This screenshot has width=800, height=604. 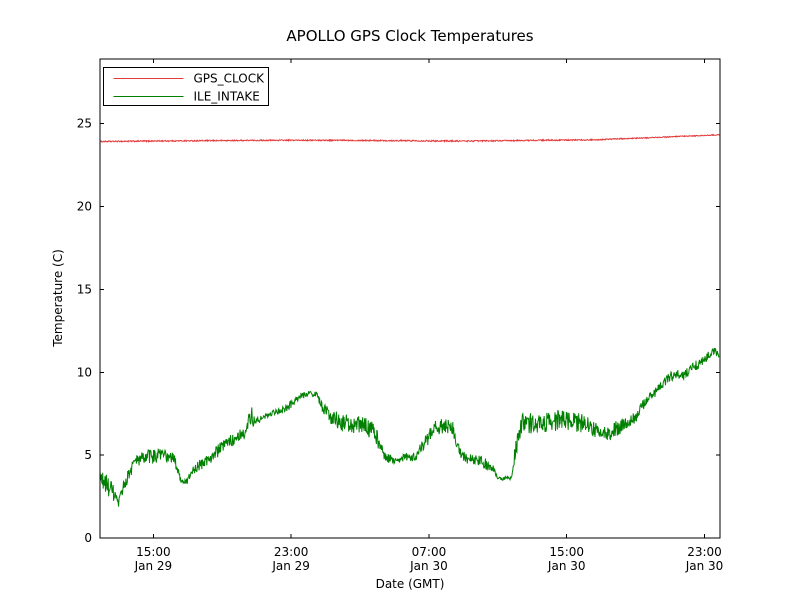 What do you see at coordinates (88, 538) in the screenshot?
I see `y-tick-label: 0` at bounding box center [88, 538].